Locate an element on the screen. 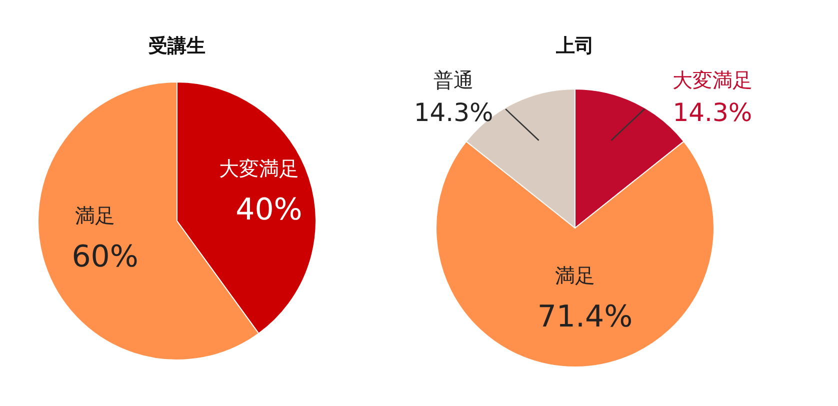 Image resolution: width=838 pixels, height=406 pixels. data-label: 40% is located at coordinates (269, 210).